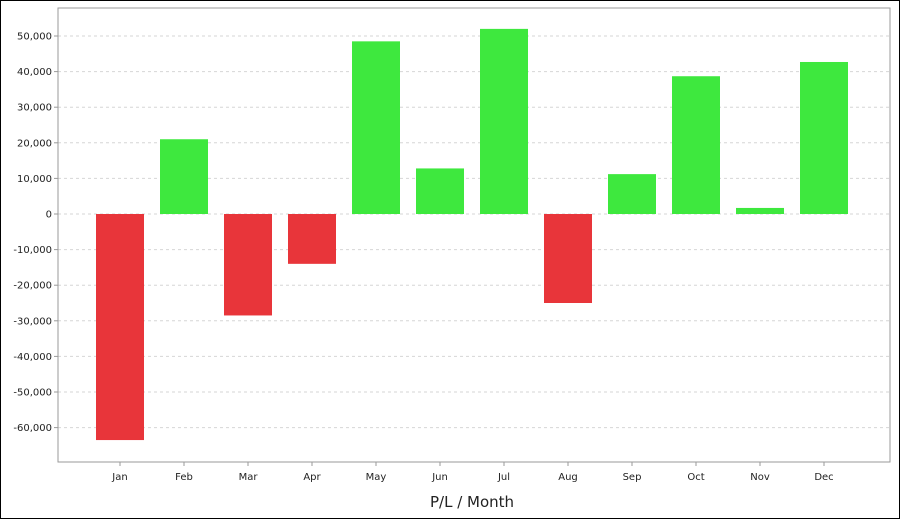 The image size is (900, 519). I want to click on y-tick-label: -10,000, so click(32, 250).